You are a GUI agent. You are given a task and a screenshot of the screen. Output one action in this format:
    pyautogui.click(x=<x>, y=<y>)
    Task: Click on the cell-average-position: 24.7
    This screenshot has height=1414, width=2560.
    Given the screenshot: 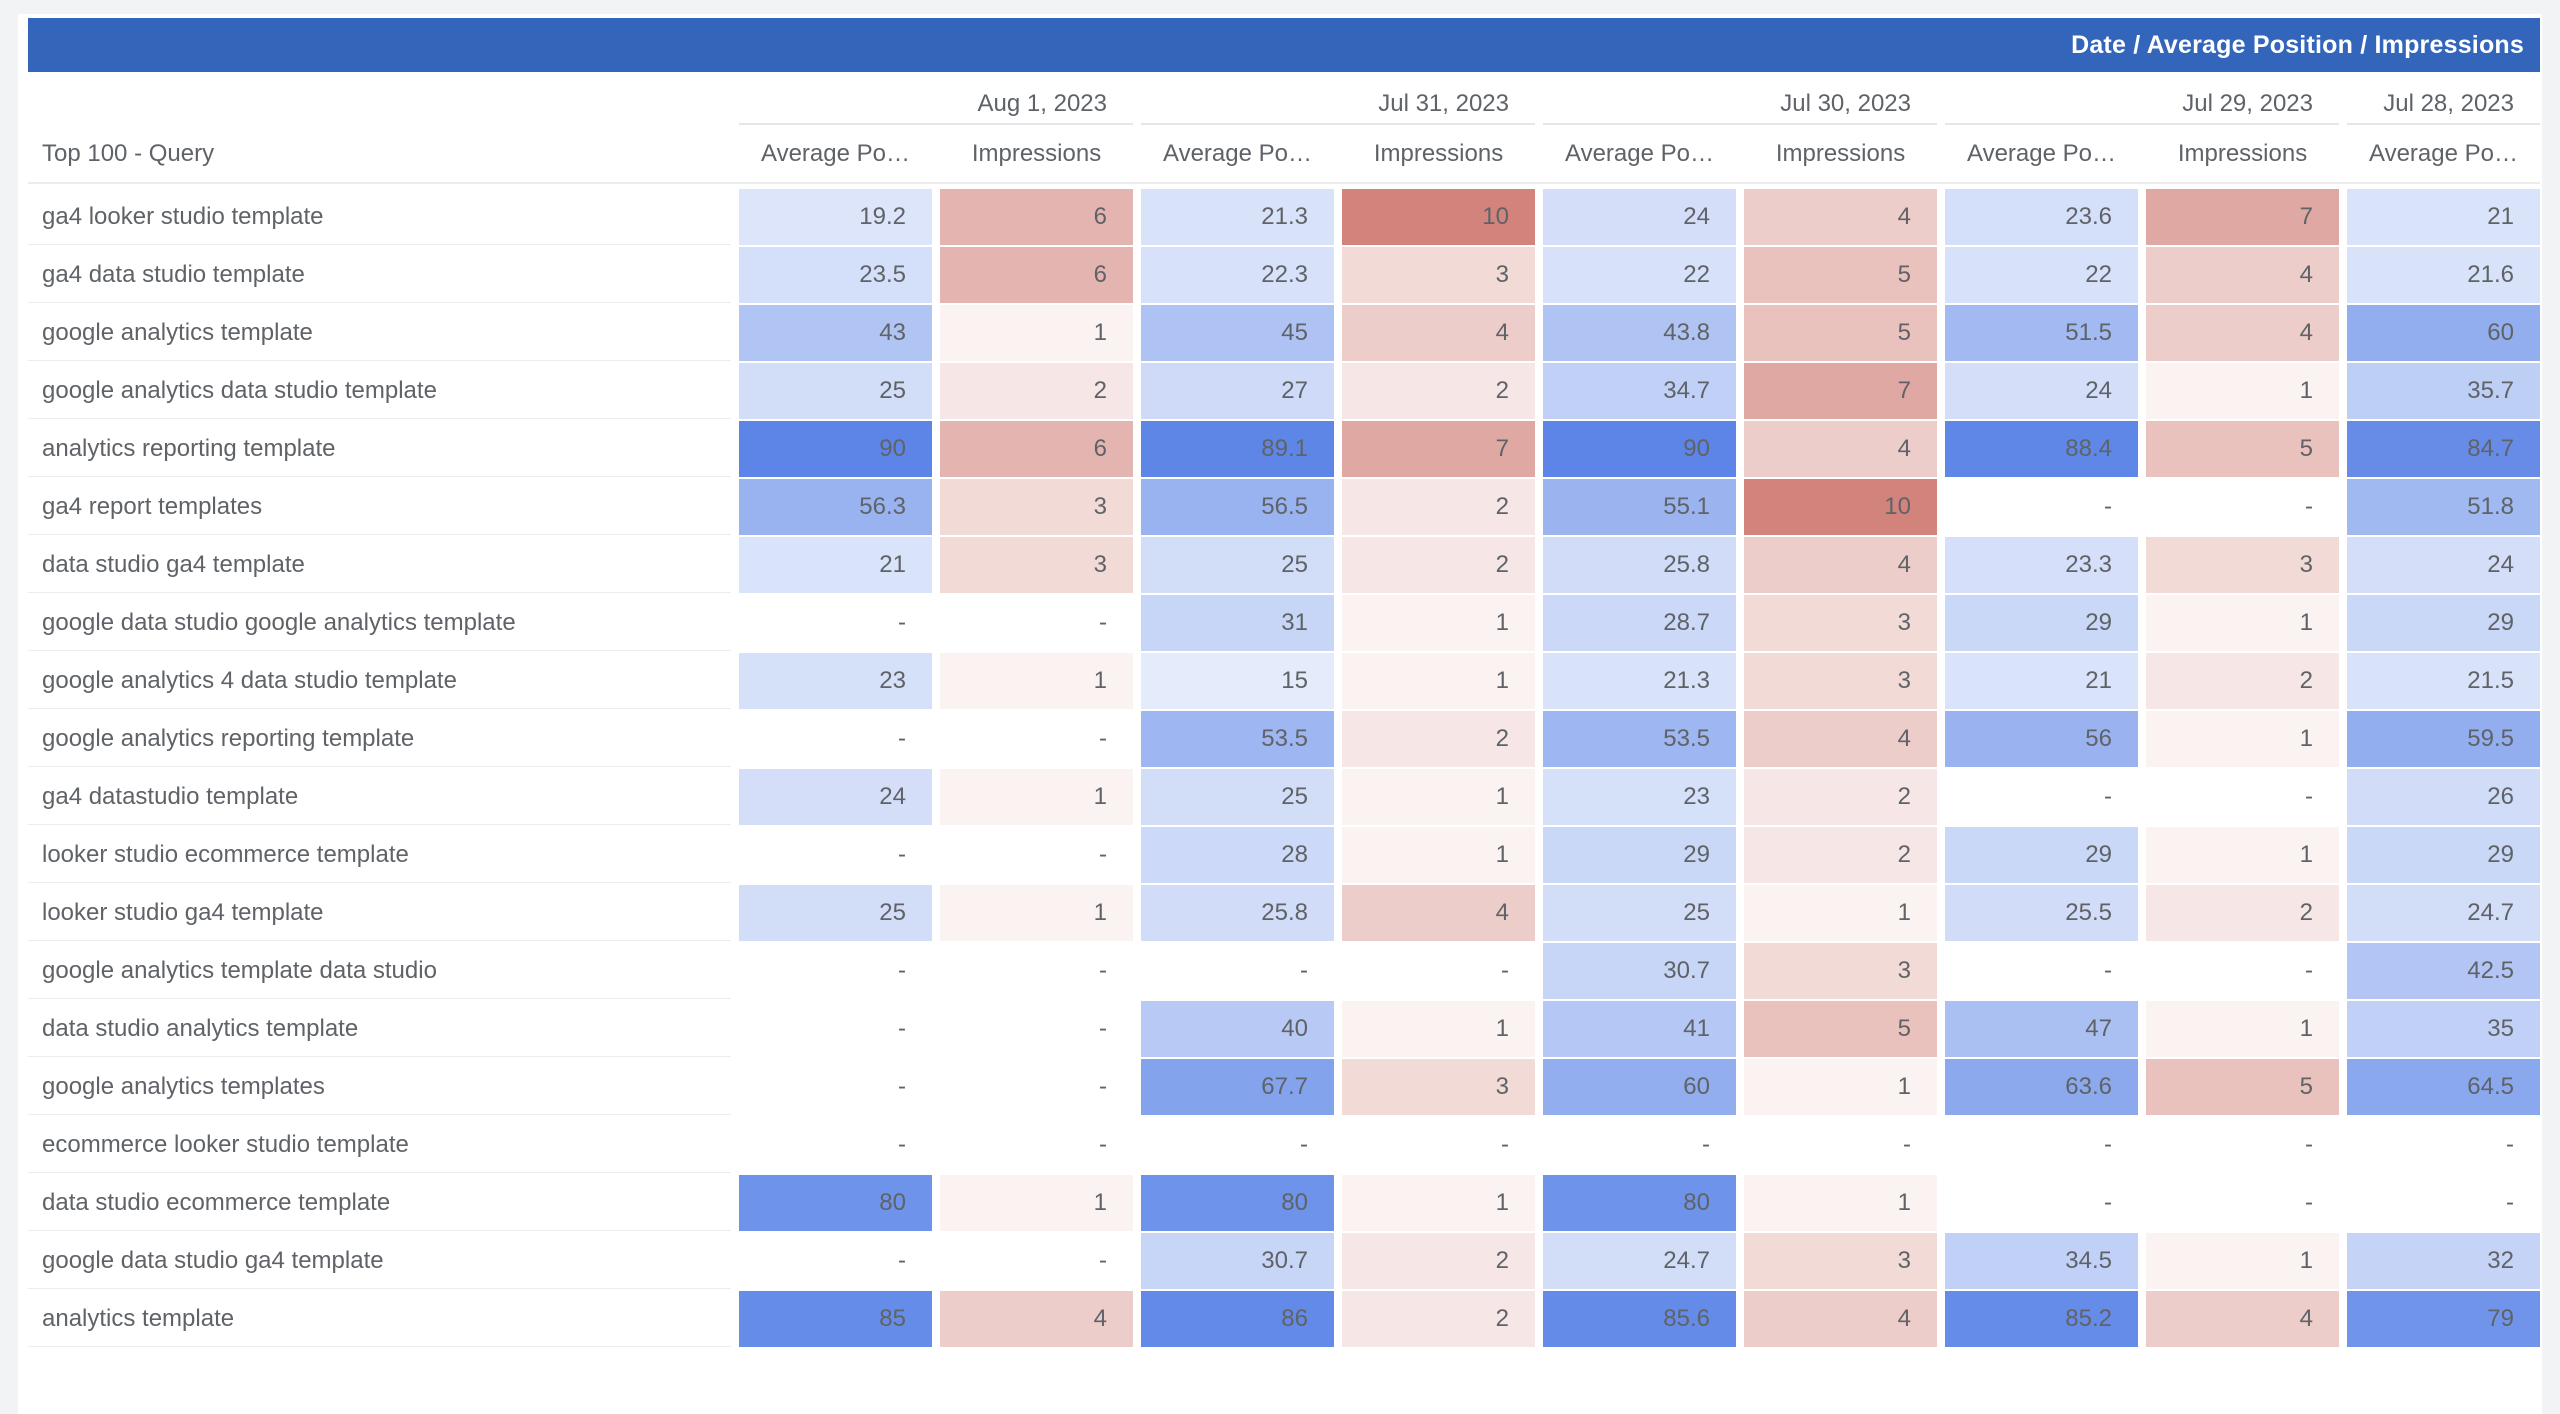 What is the action you would take?
    pyautogui.click(x=1639, y=1261)
    